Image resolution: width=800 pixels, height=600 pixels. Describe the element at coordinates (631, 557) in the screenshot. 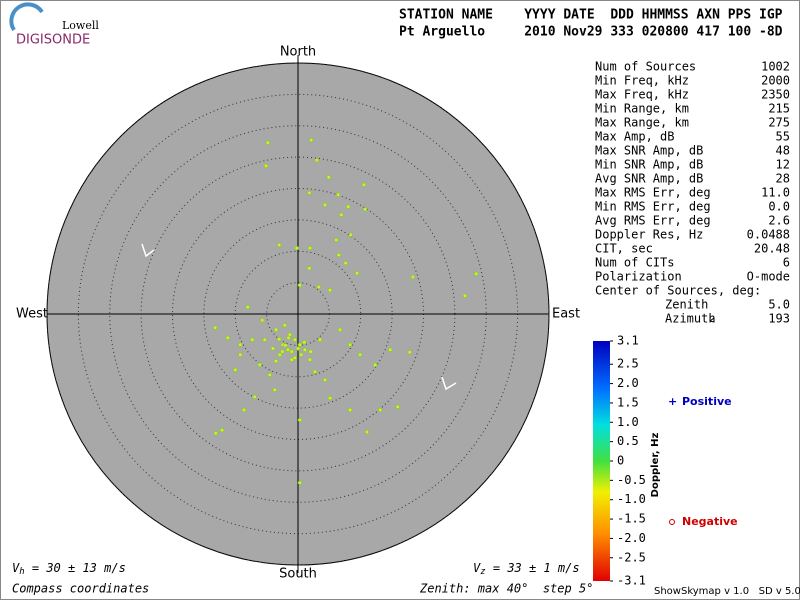

I see `colorbar-tick-label: -2.5` at that location.